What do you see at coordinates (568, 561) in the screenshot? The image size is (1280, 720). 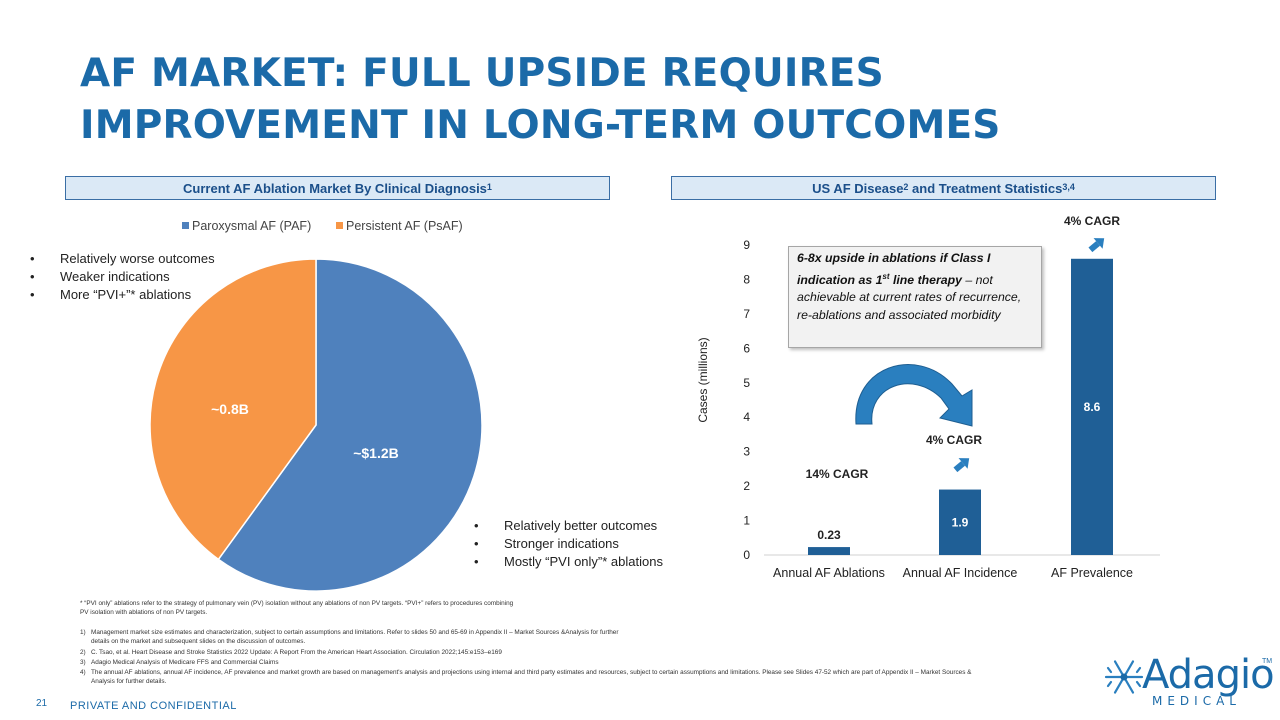 I see `list-item: • Mostly “PVI only”* ablations` at bounding box center [568, 561].